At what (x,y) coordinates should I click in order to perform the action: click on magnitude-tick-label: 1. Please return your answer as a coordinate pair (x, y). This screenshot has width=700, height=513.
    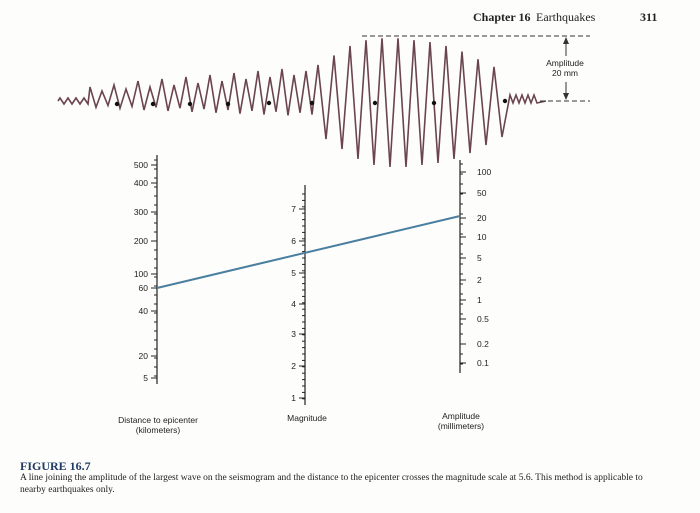
    Looking at the image, I should click on (293, 398).